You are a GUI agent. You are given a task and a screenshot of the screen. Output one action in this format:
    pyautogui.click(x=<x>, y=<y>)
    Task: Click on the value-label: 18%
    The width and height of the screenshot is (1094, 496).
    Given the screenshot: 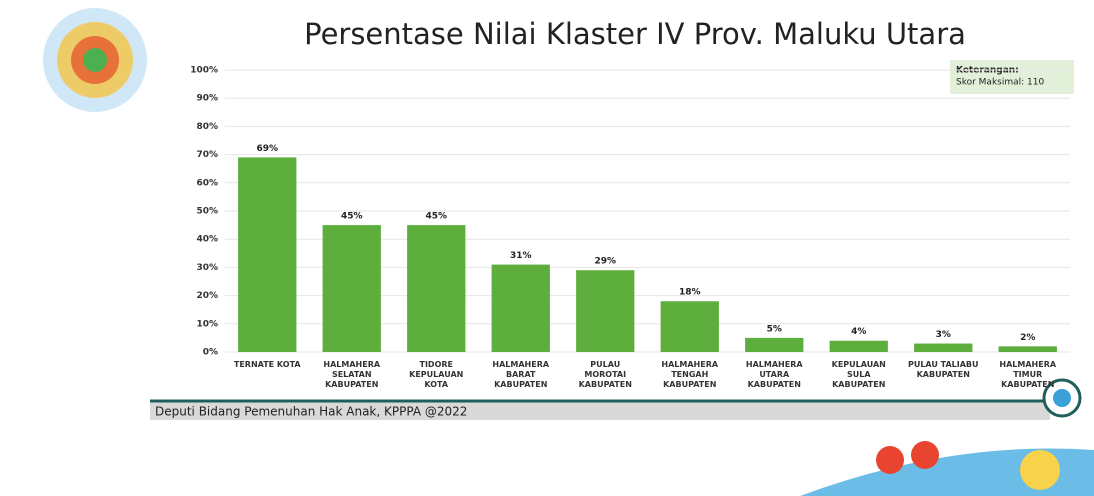 What is the action you would take?
    pyautogui.click(x=690, y=293)
    